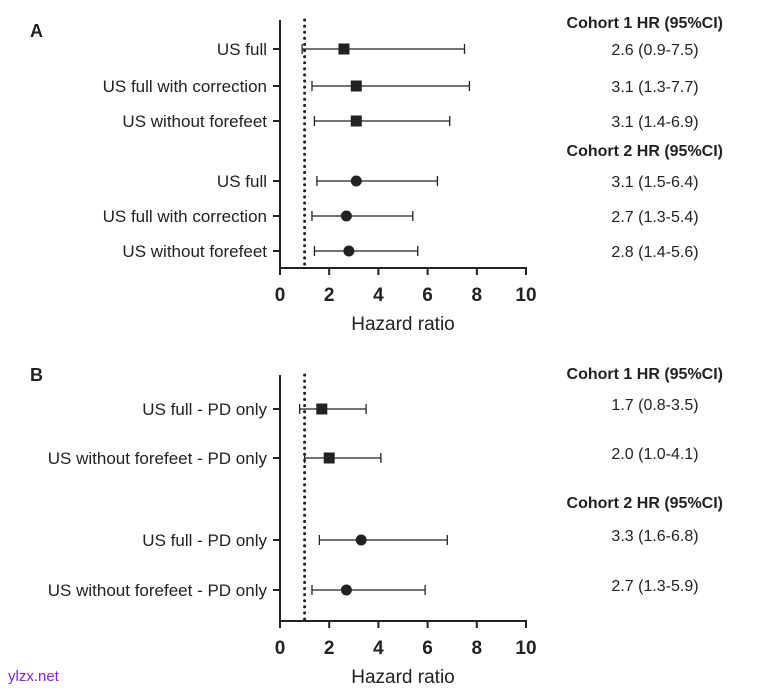  What do you see at coordinates (36, 375) in the screenshot?
I see `panel-label: B` at bounding box center [36, 375].